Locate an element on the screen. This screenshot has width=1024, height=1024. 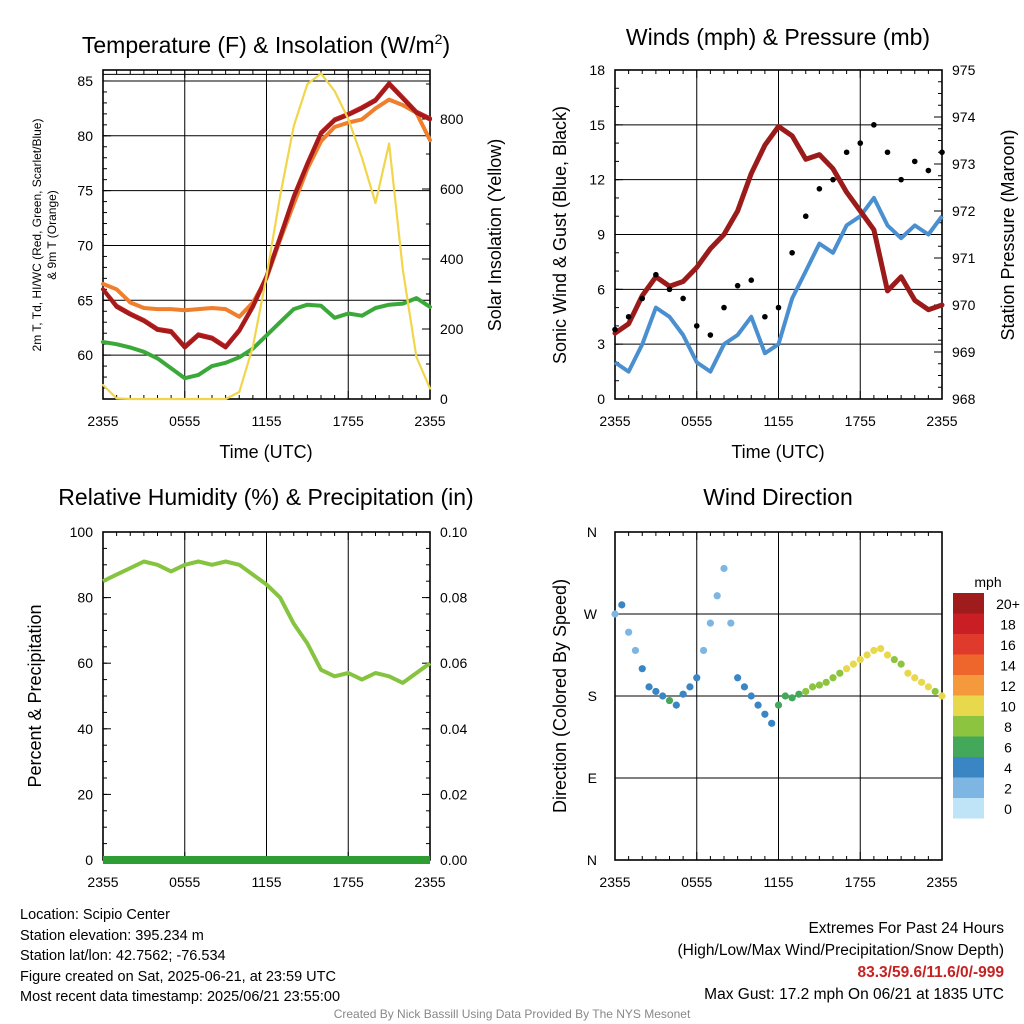
winds-xtick-label: 0555 is located at coordinates (696, 421).